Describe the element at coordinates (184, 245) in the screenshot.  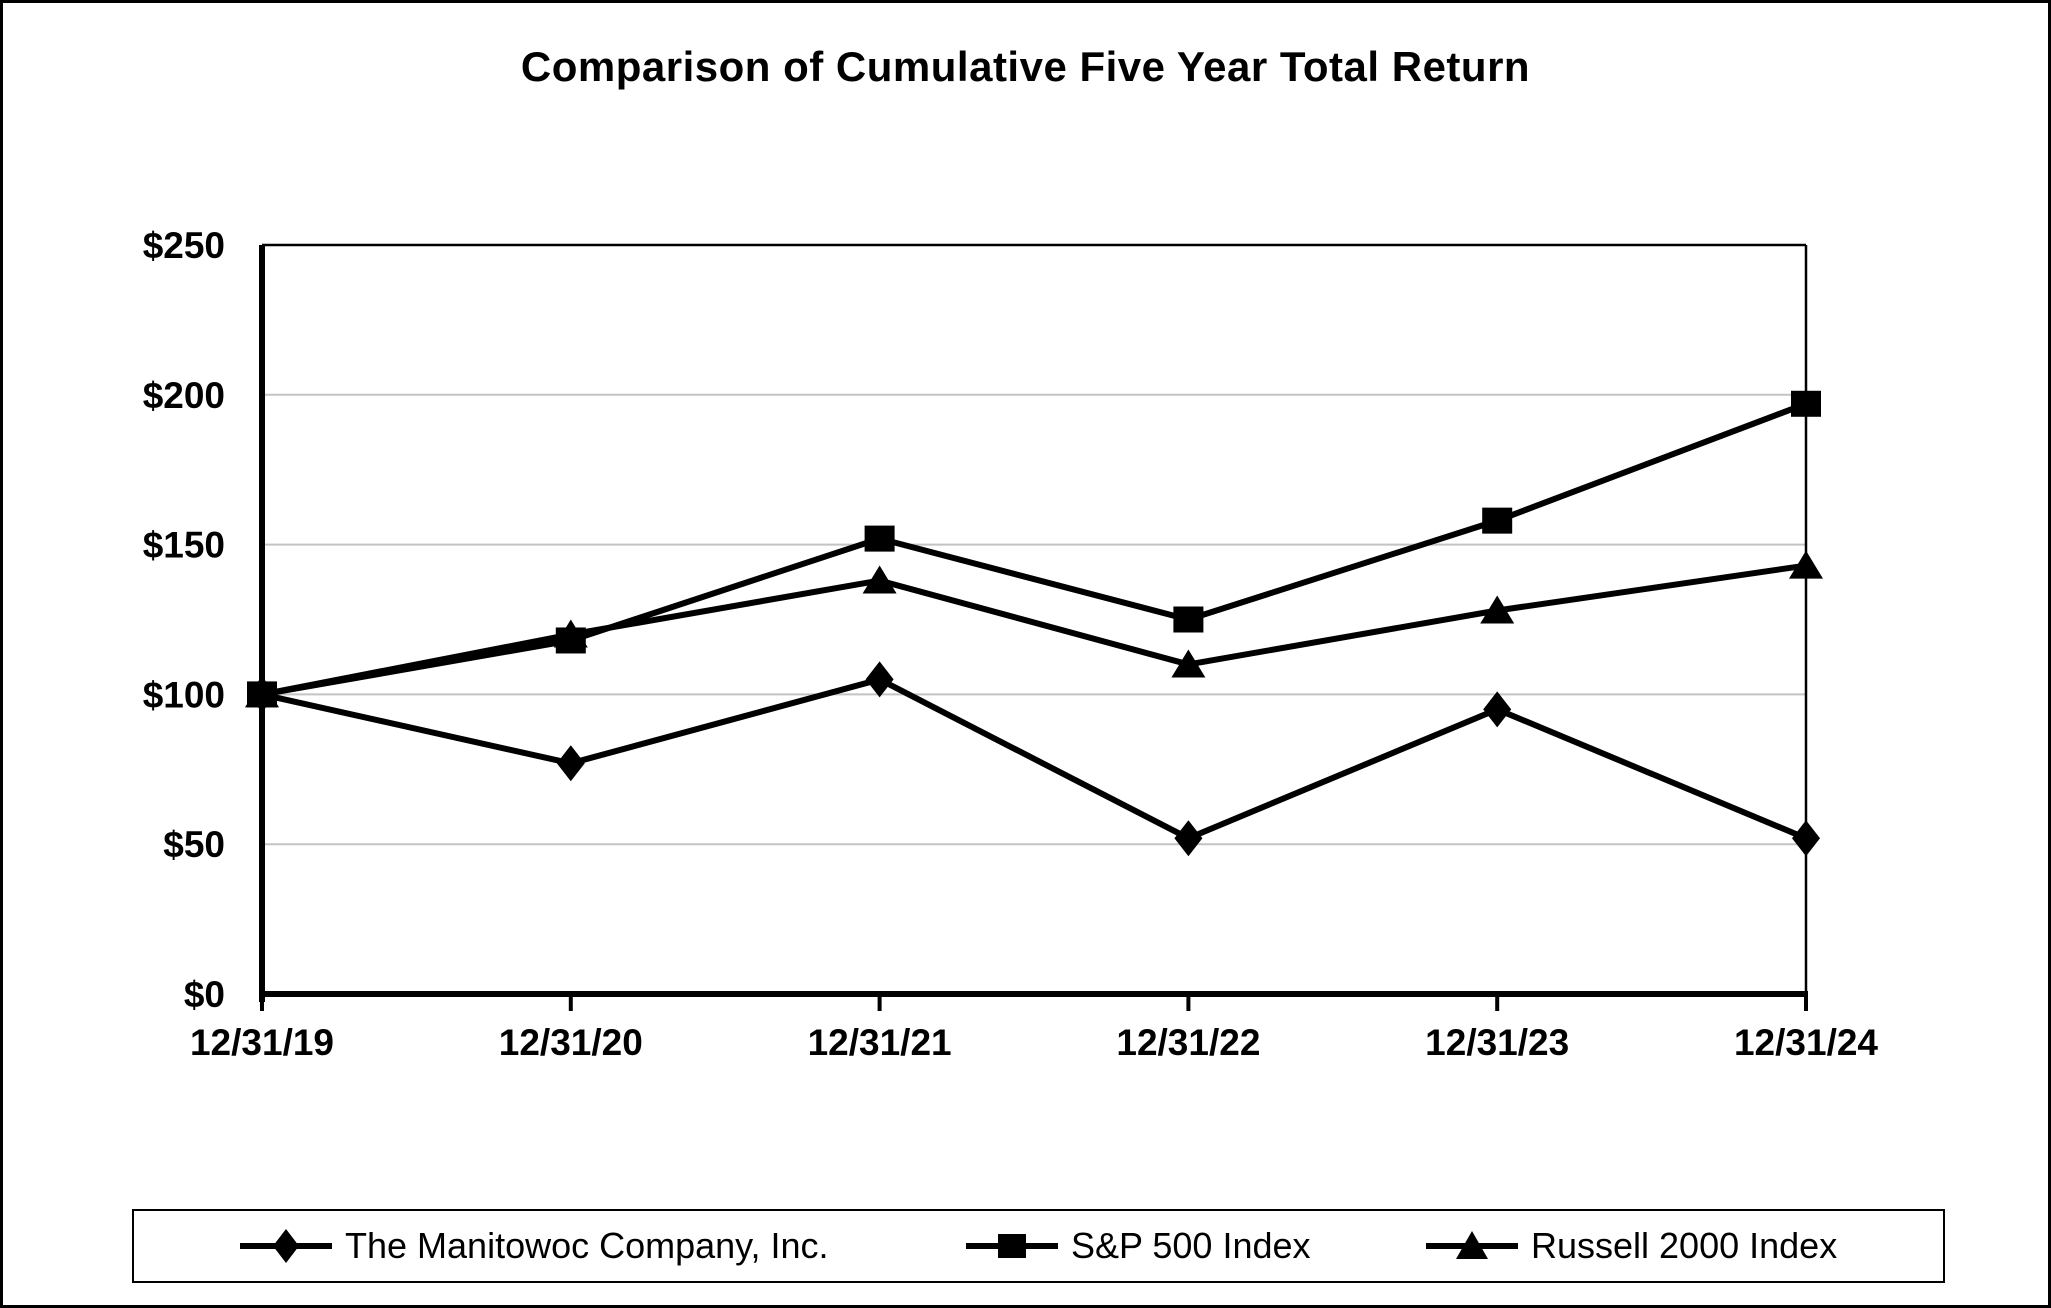
I see `svg-text: $250` at that location.